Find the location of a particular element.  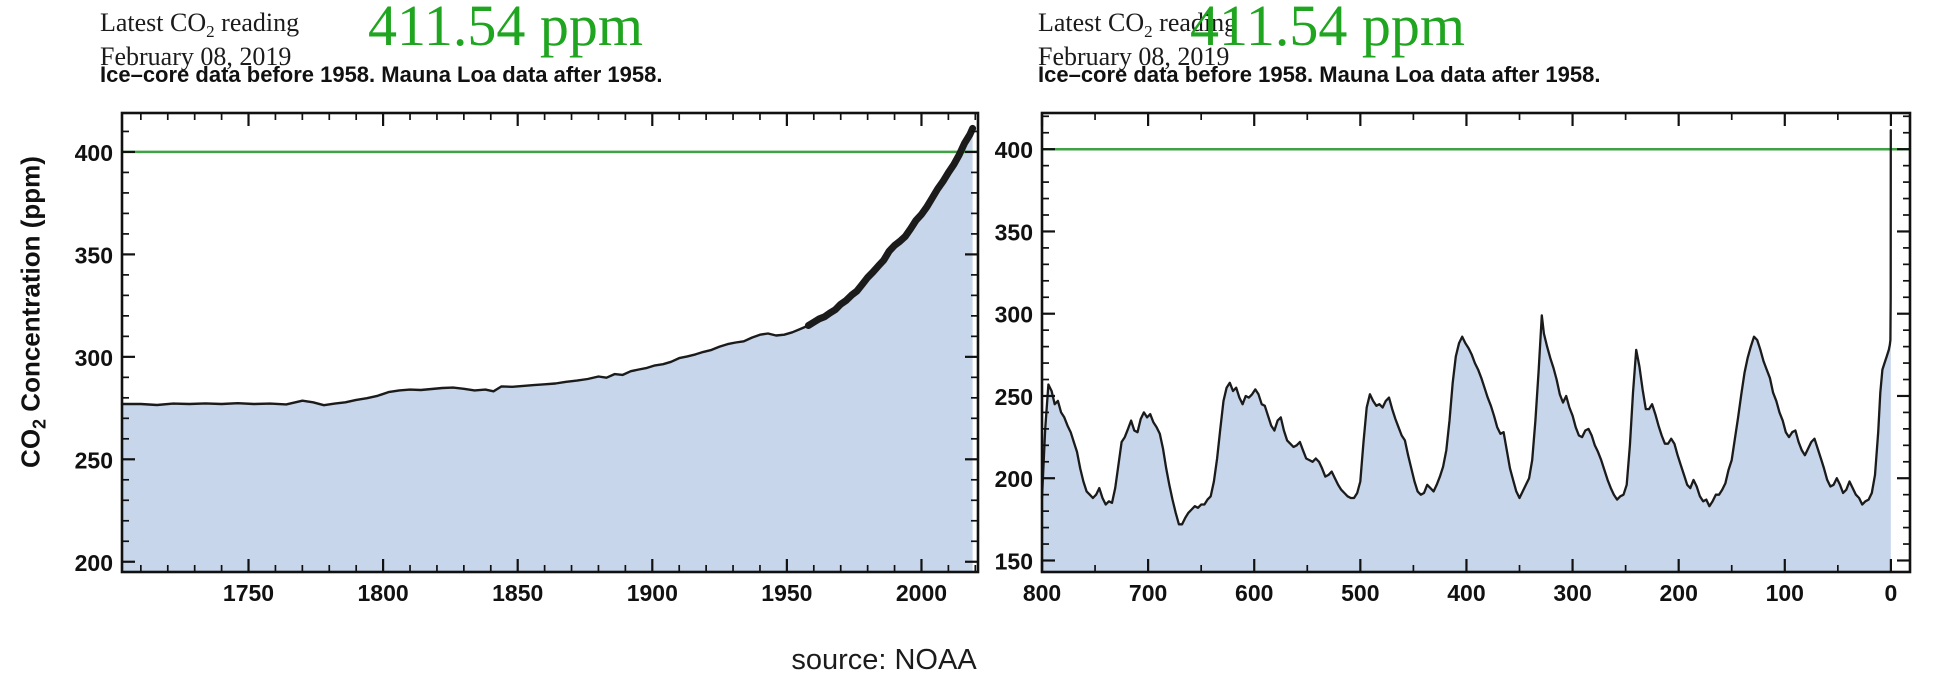

x-tick-label: 1900 is located at coordinates (652, 593).